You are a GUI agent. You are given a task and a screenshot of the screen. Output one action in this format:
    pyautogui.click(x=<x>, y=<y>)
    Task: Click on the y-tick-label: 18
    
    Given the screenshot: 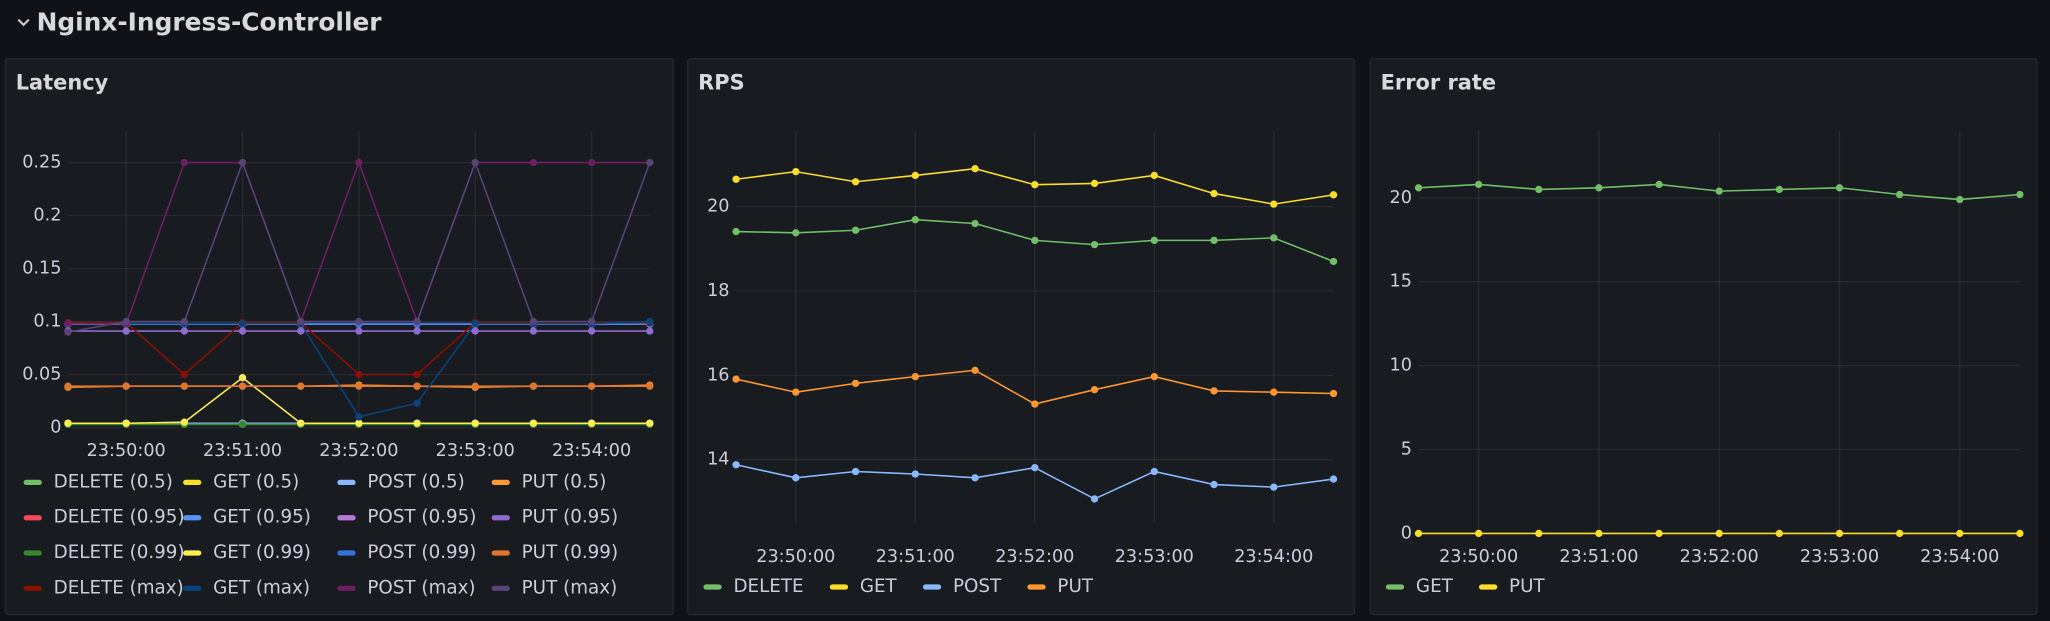 What is the action you would take?
    pyautogui.click(x=718, y=291)
    